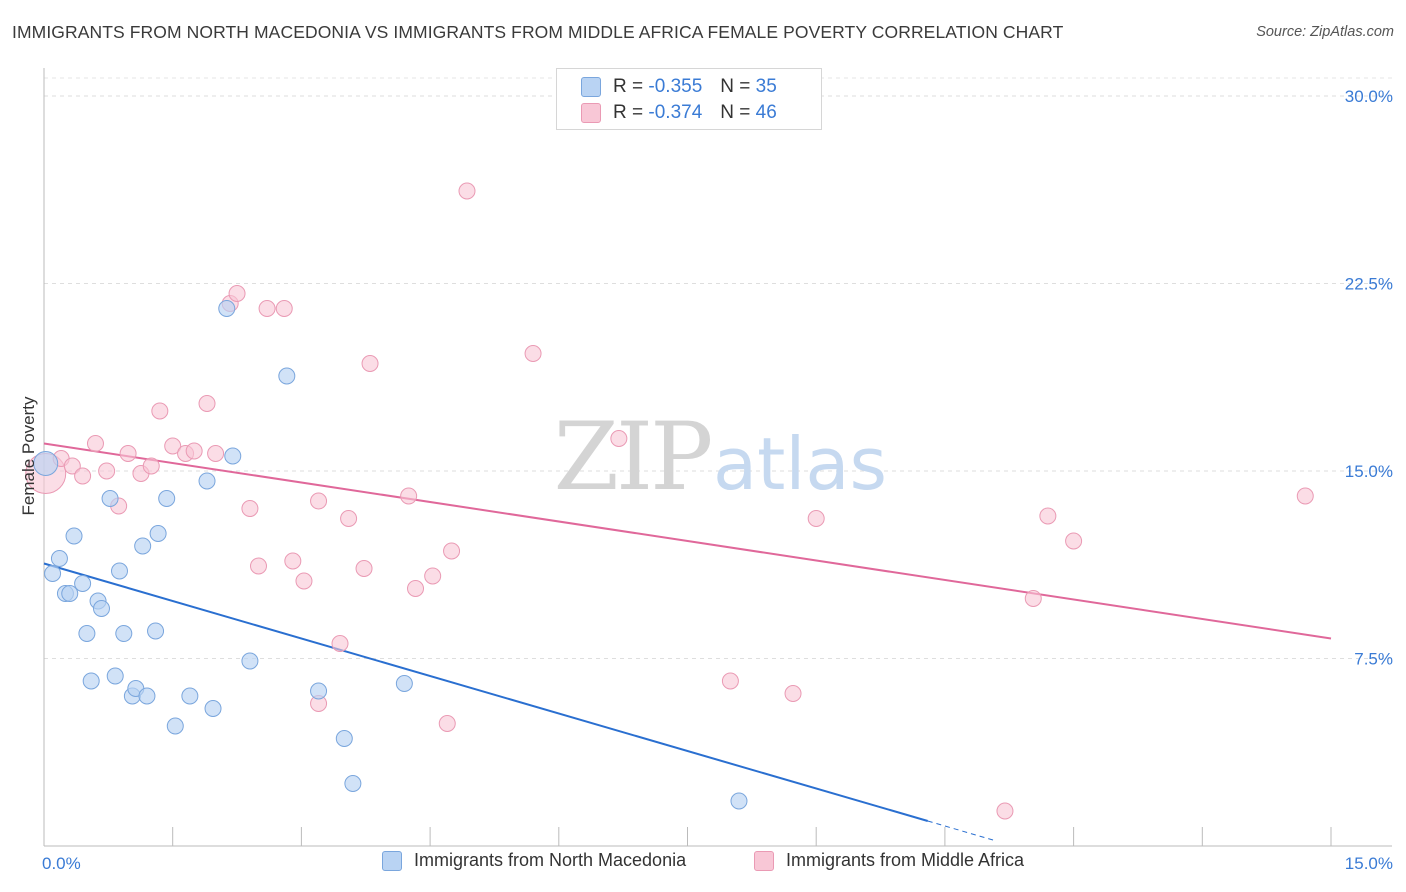  Describe the element at coordinates (766, 86) in the screenshot. I see `n-value: 35` at that location.